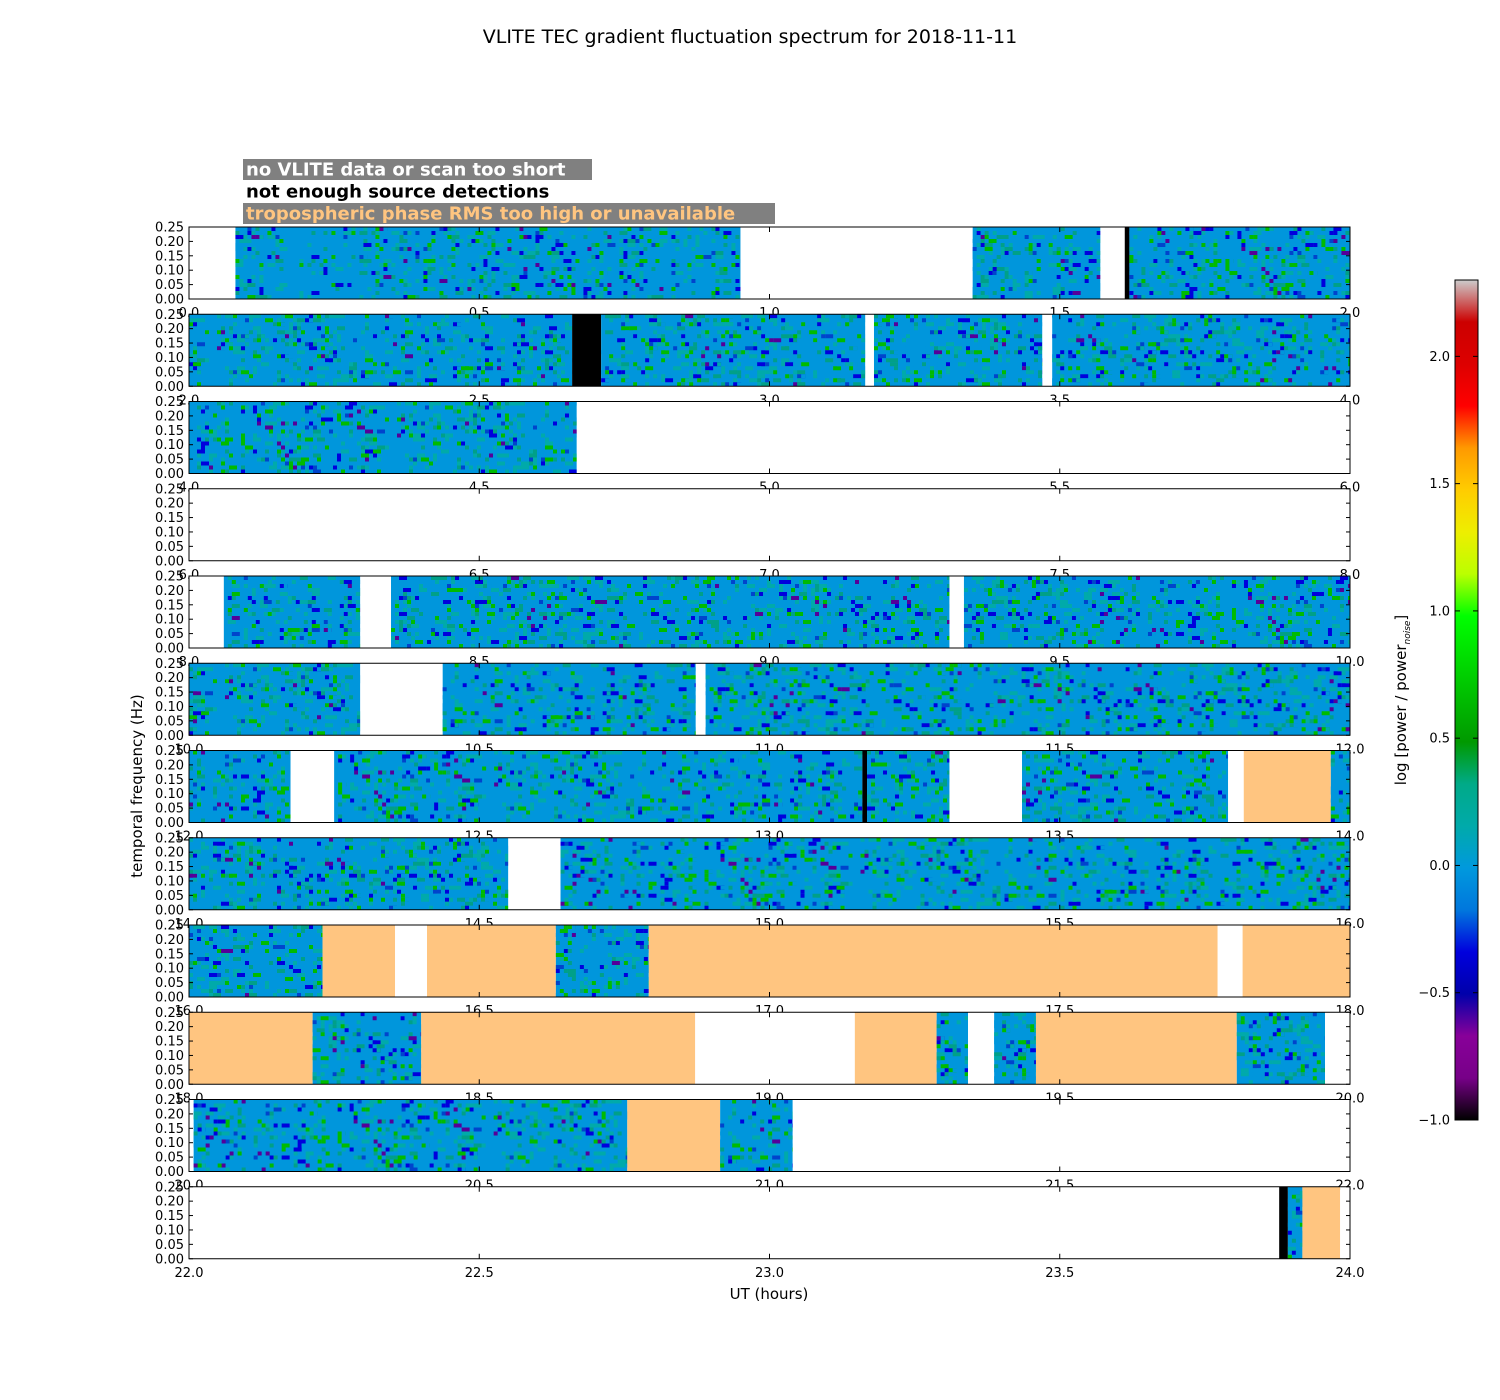  What do you see at coordinates (769, 1294) in the screenshot?
I see `x-axis-label: UT (hours)` at bounding box center [769, 1294].